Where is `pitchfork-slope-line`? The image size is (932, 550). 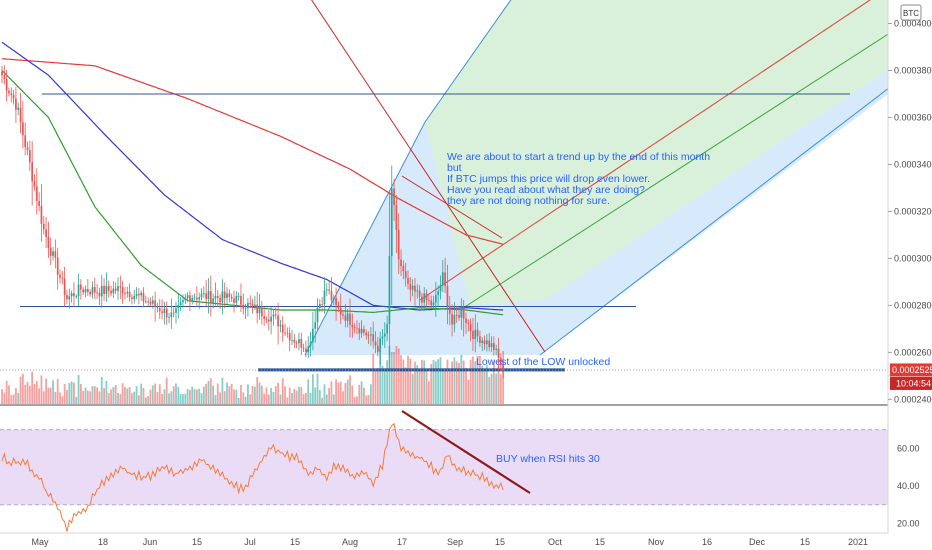 pitchfork-slope-line is located at coordinates (452, 207).